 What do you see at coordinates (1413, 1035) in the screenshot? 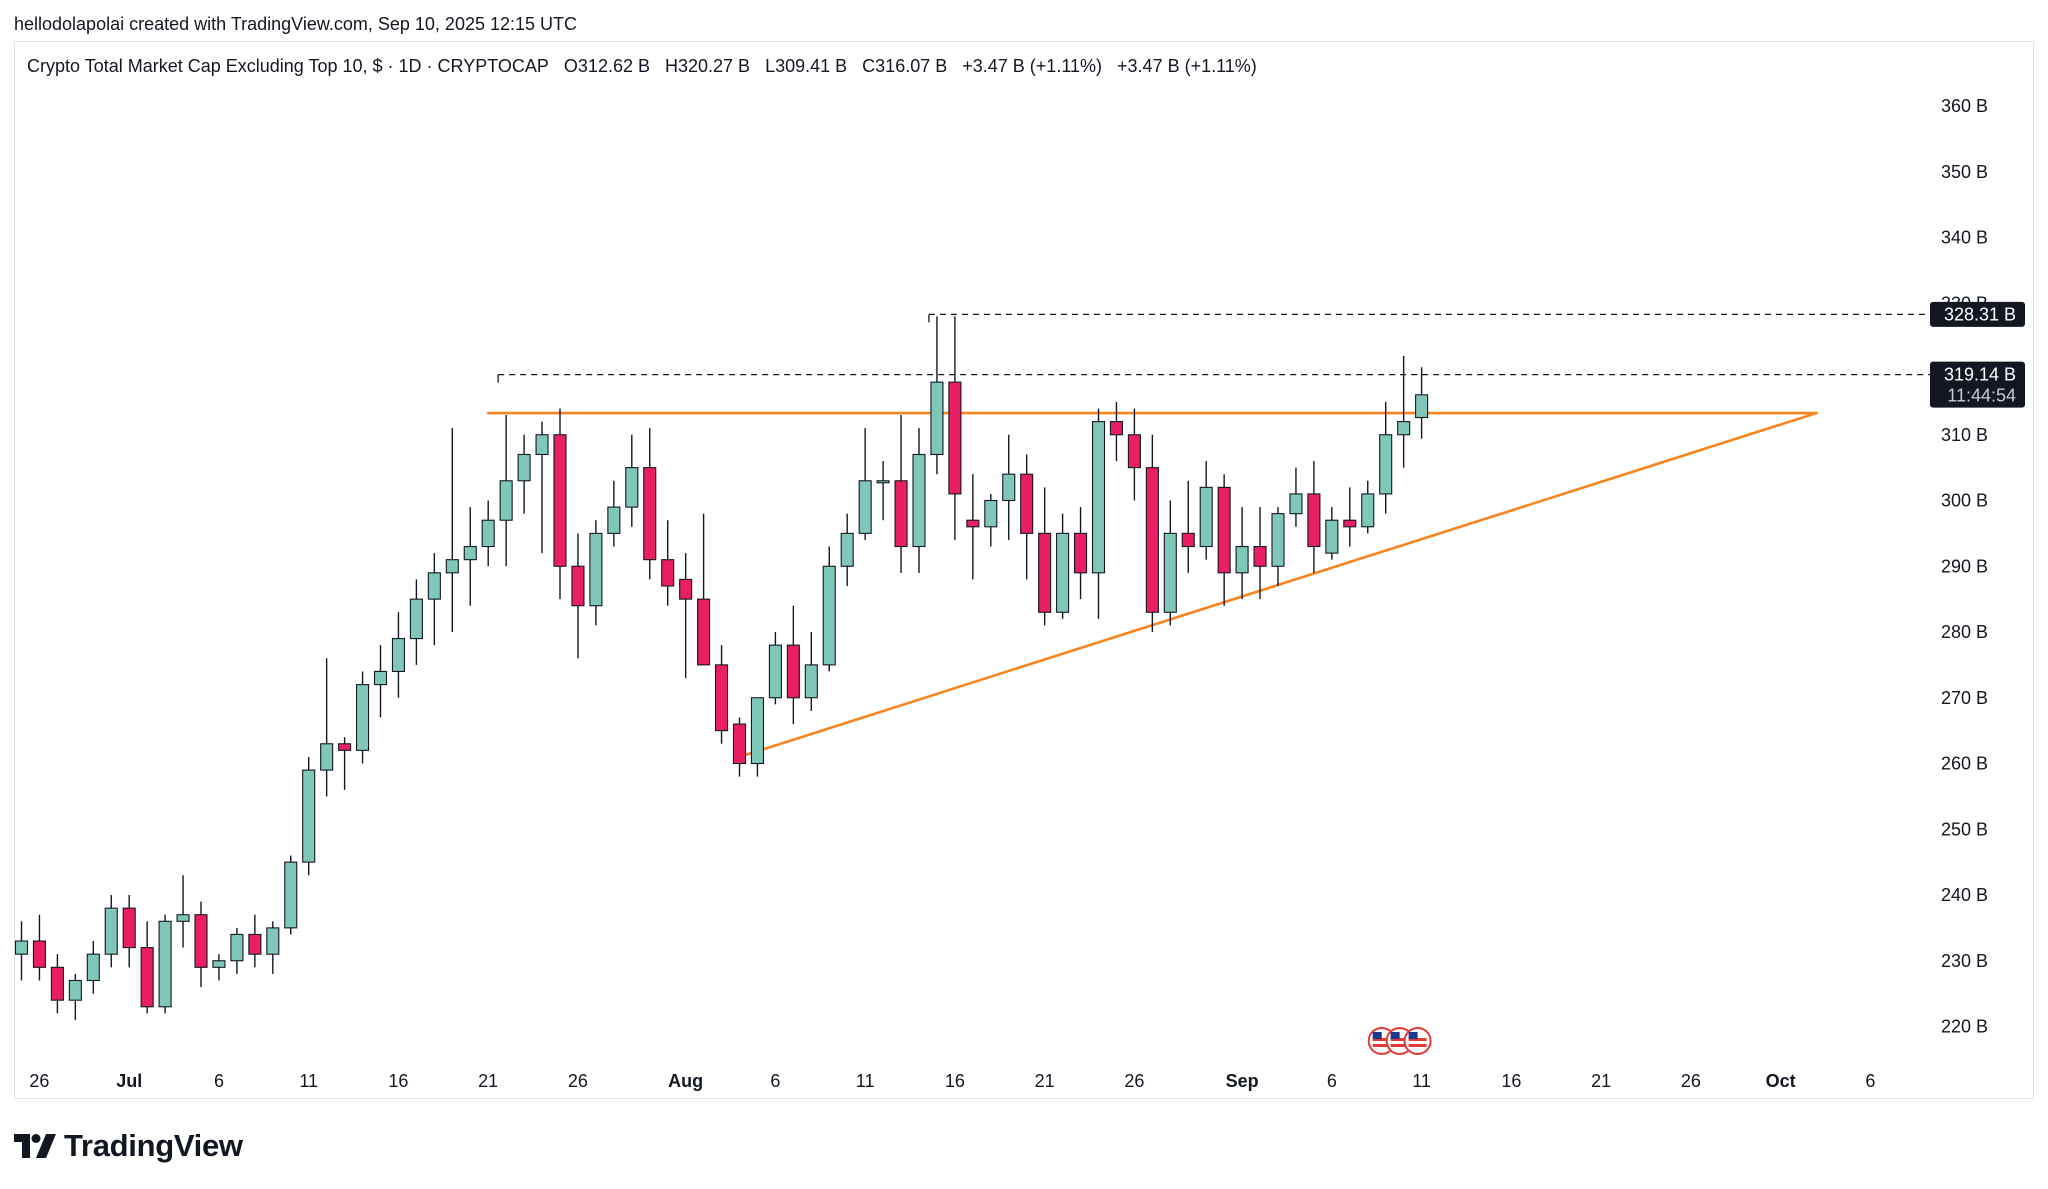
I see `us-flag-canton` at bounding box center [1413, 1035].